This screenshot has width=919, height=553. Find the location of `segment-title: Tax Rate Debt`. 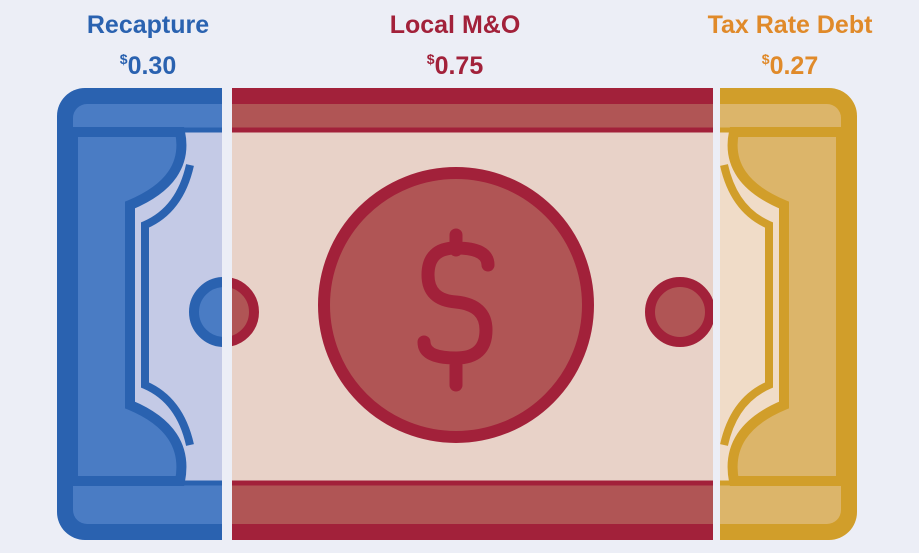

segment-title: Tax Rate Debt is located at coordinates (791, 25).